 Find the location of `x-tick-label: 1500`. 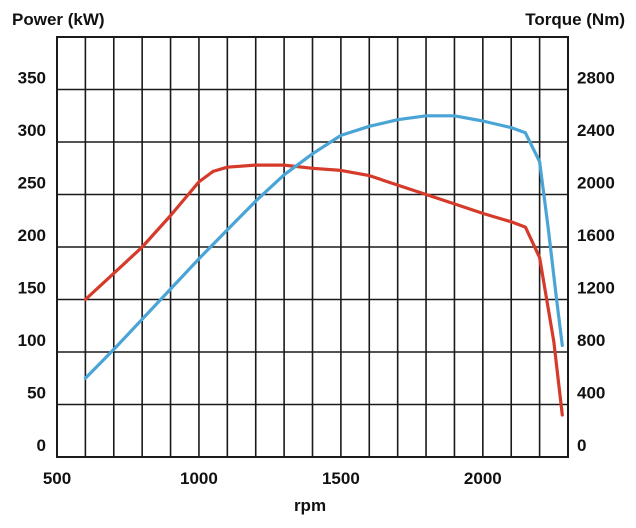

x-tick-label: 1500 is located at coordinates (341, 478).